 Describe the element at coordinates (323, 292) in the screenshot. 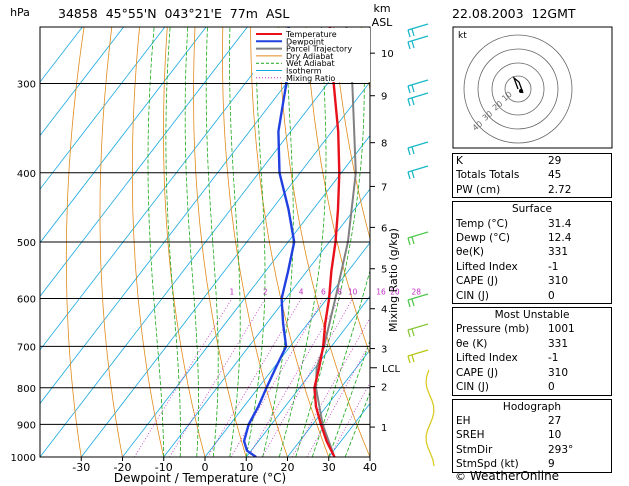

I see `mixing-ratio-label: 6` at that location.